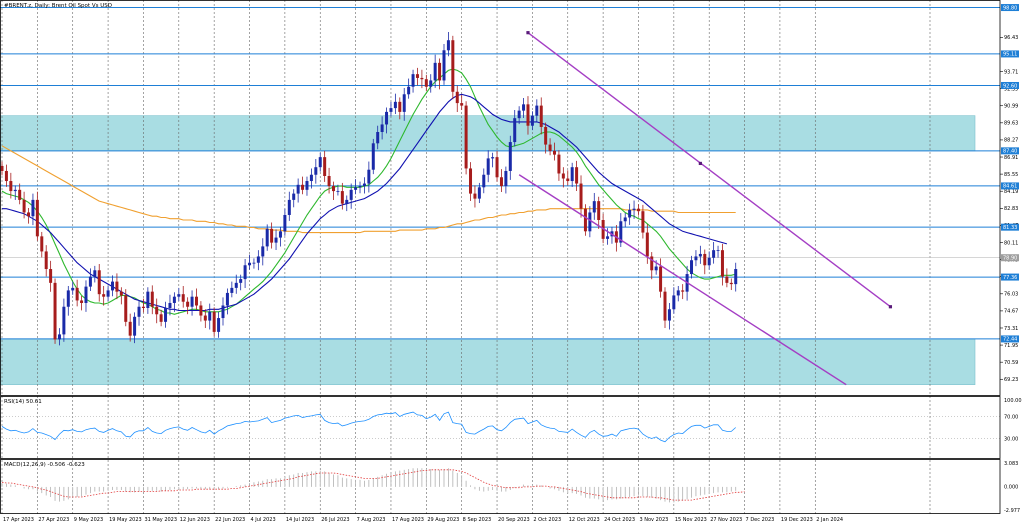 This screenshot has width=1024, height=526. Describe the element at coordinates (300, 520) in the screenshot. I see `xtick-label-8: 14 Jul 2023` at that location.